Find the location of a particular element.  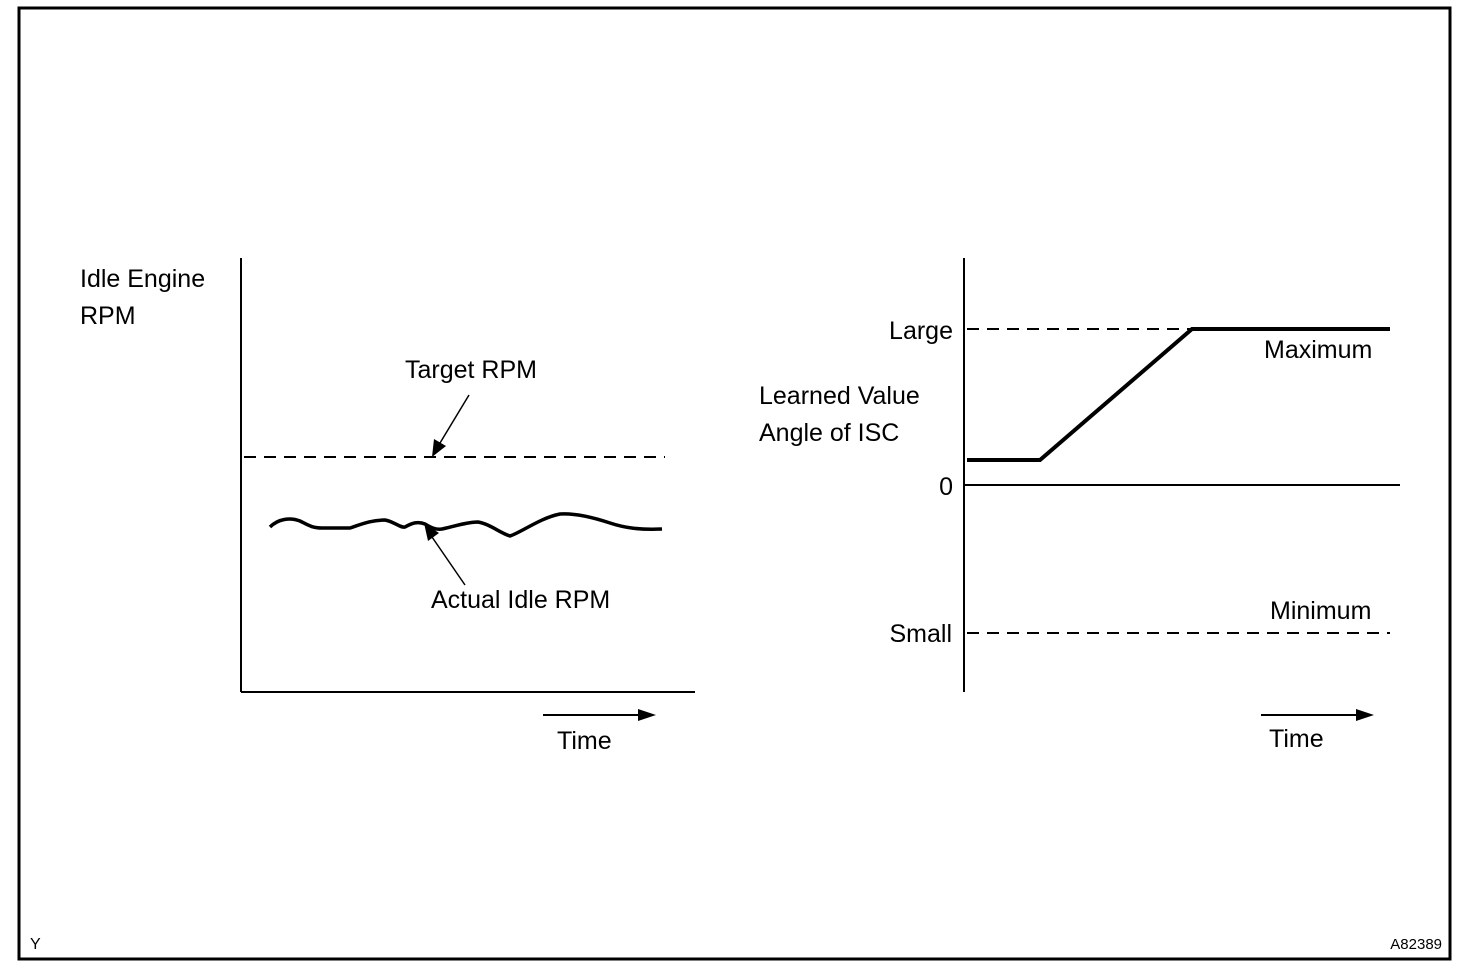

actual-pointer-arrowhead is located at coordinates (431, 532).